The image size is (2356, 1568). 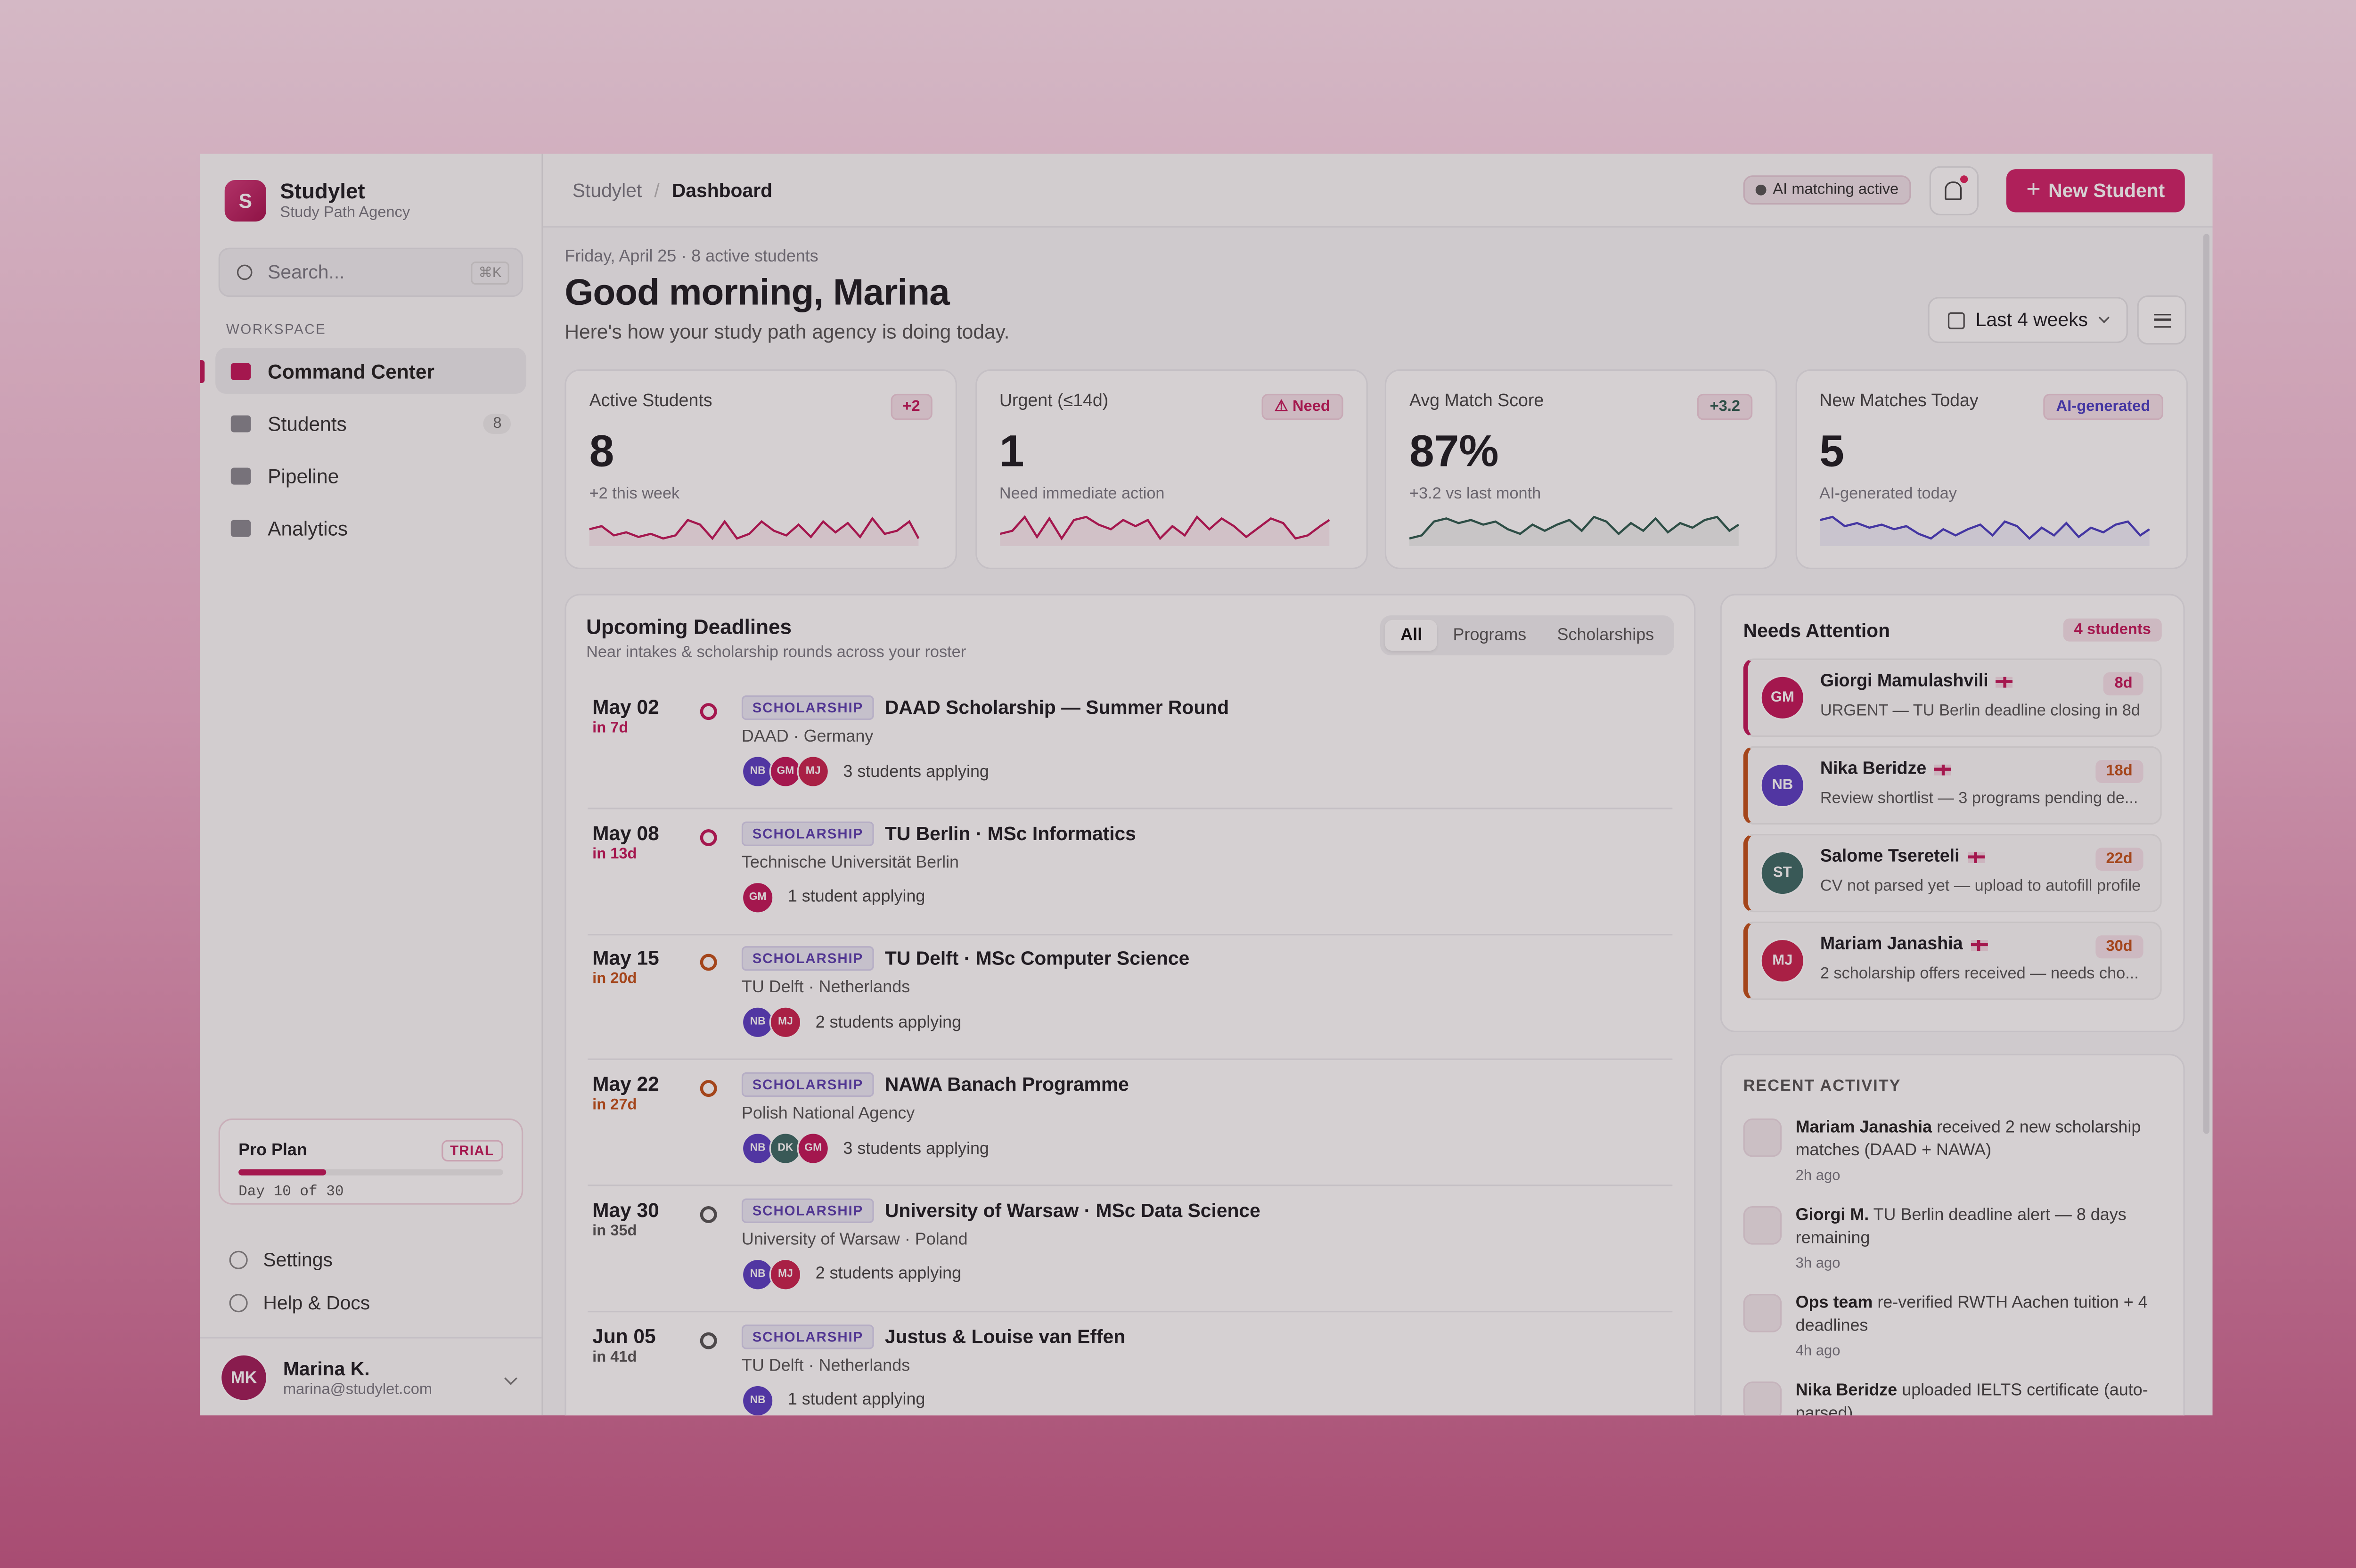 What do you see at coordinates (1816, 631) in the screenshot?
I see `attention-title: Needs Attention` at bounding box center [1816, 631].